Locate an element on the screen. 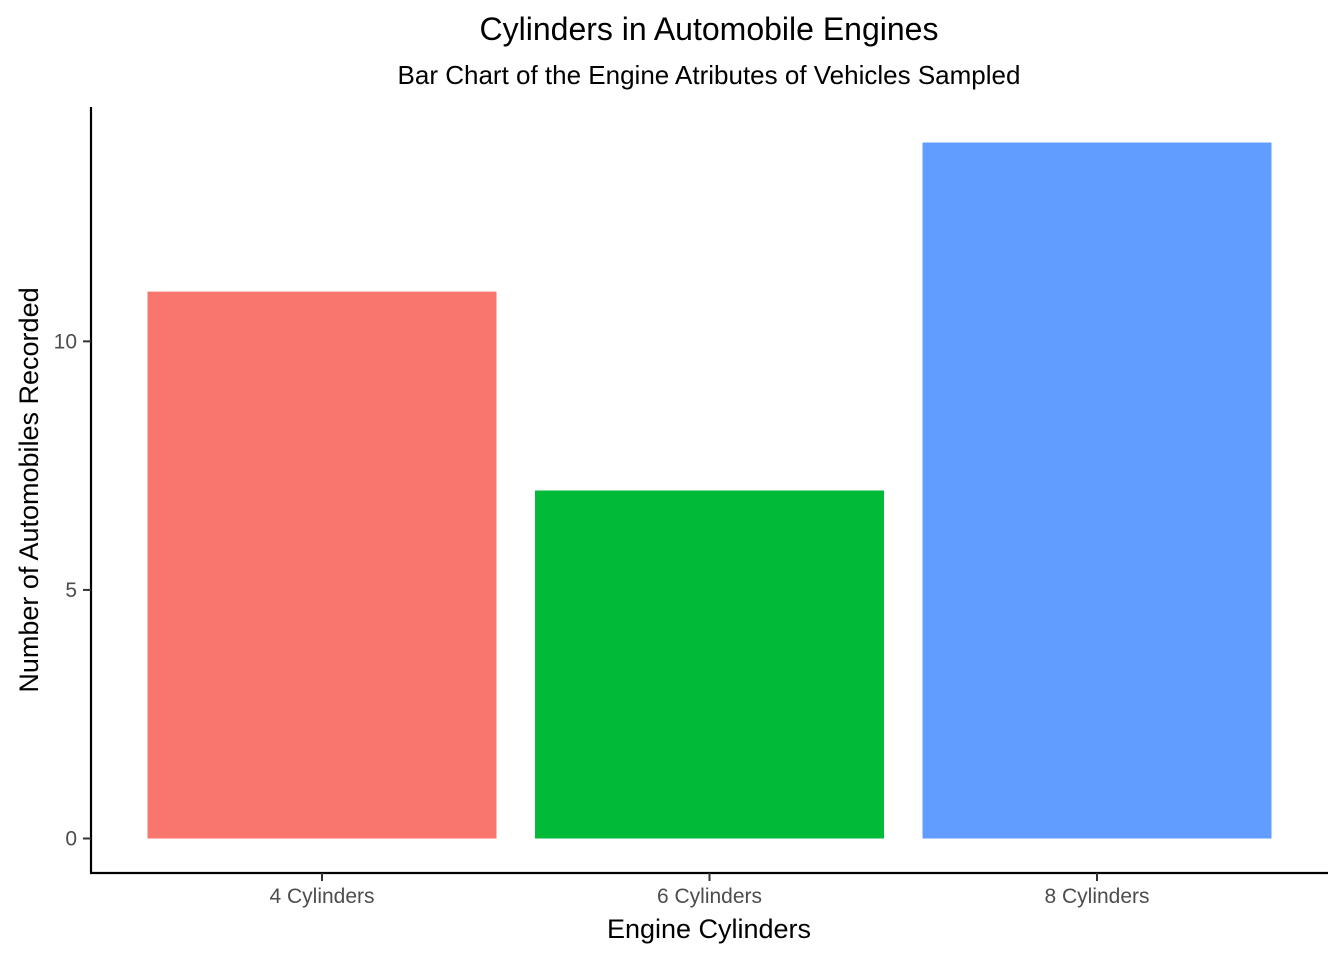  bar-4-cylinders is located at coordinates (322, 565).